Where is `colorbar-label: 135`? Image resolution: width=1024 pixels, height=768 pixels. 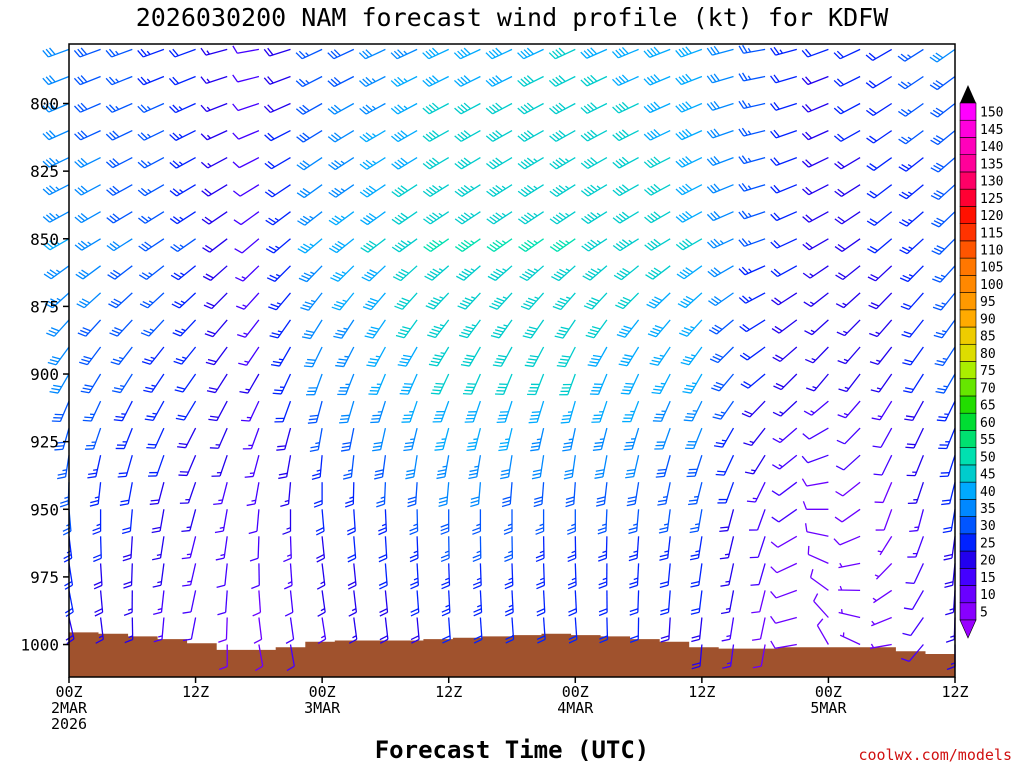
colorbar-label: 135 is located at coordinates (991, 164).